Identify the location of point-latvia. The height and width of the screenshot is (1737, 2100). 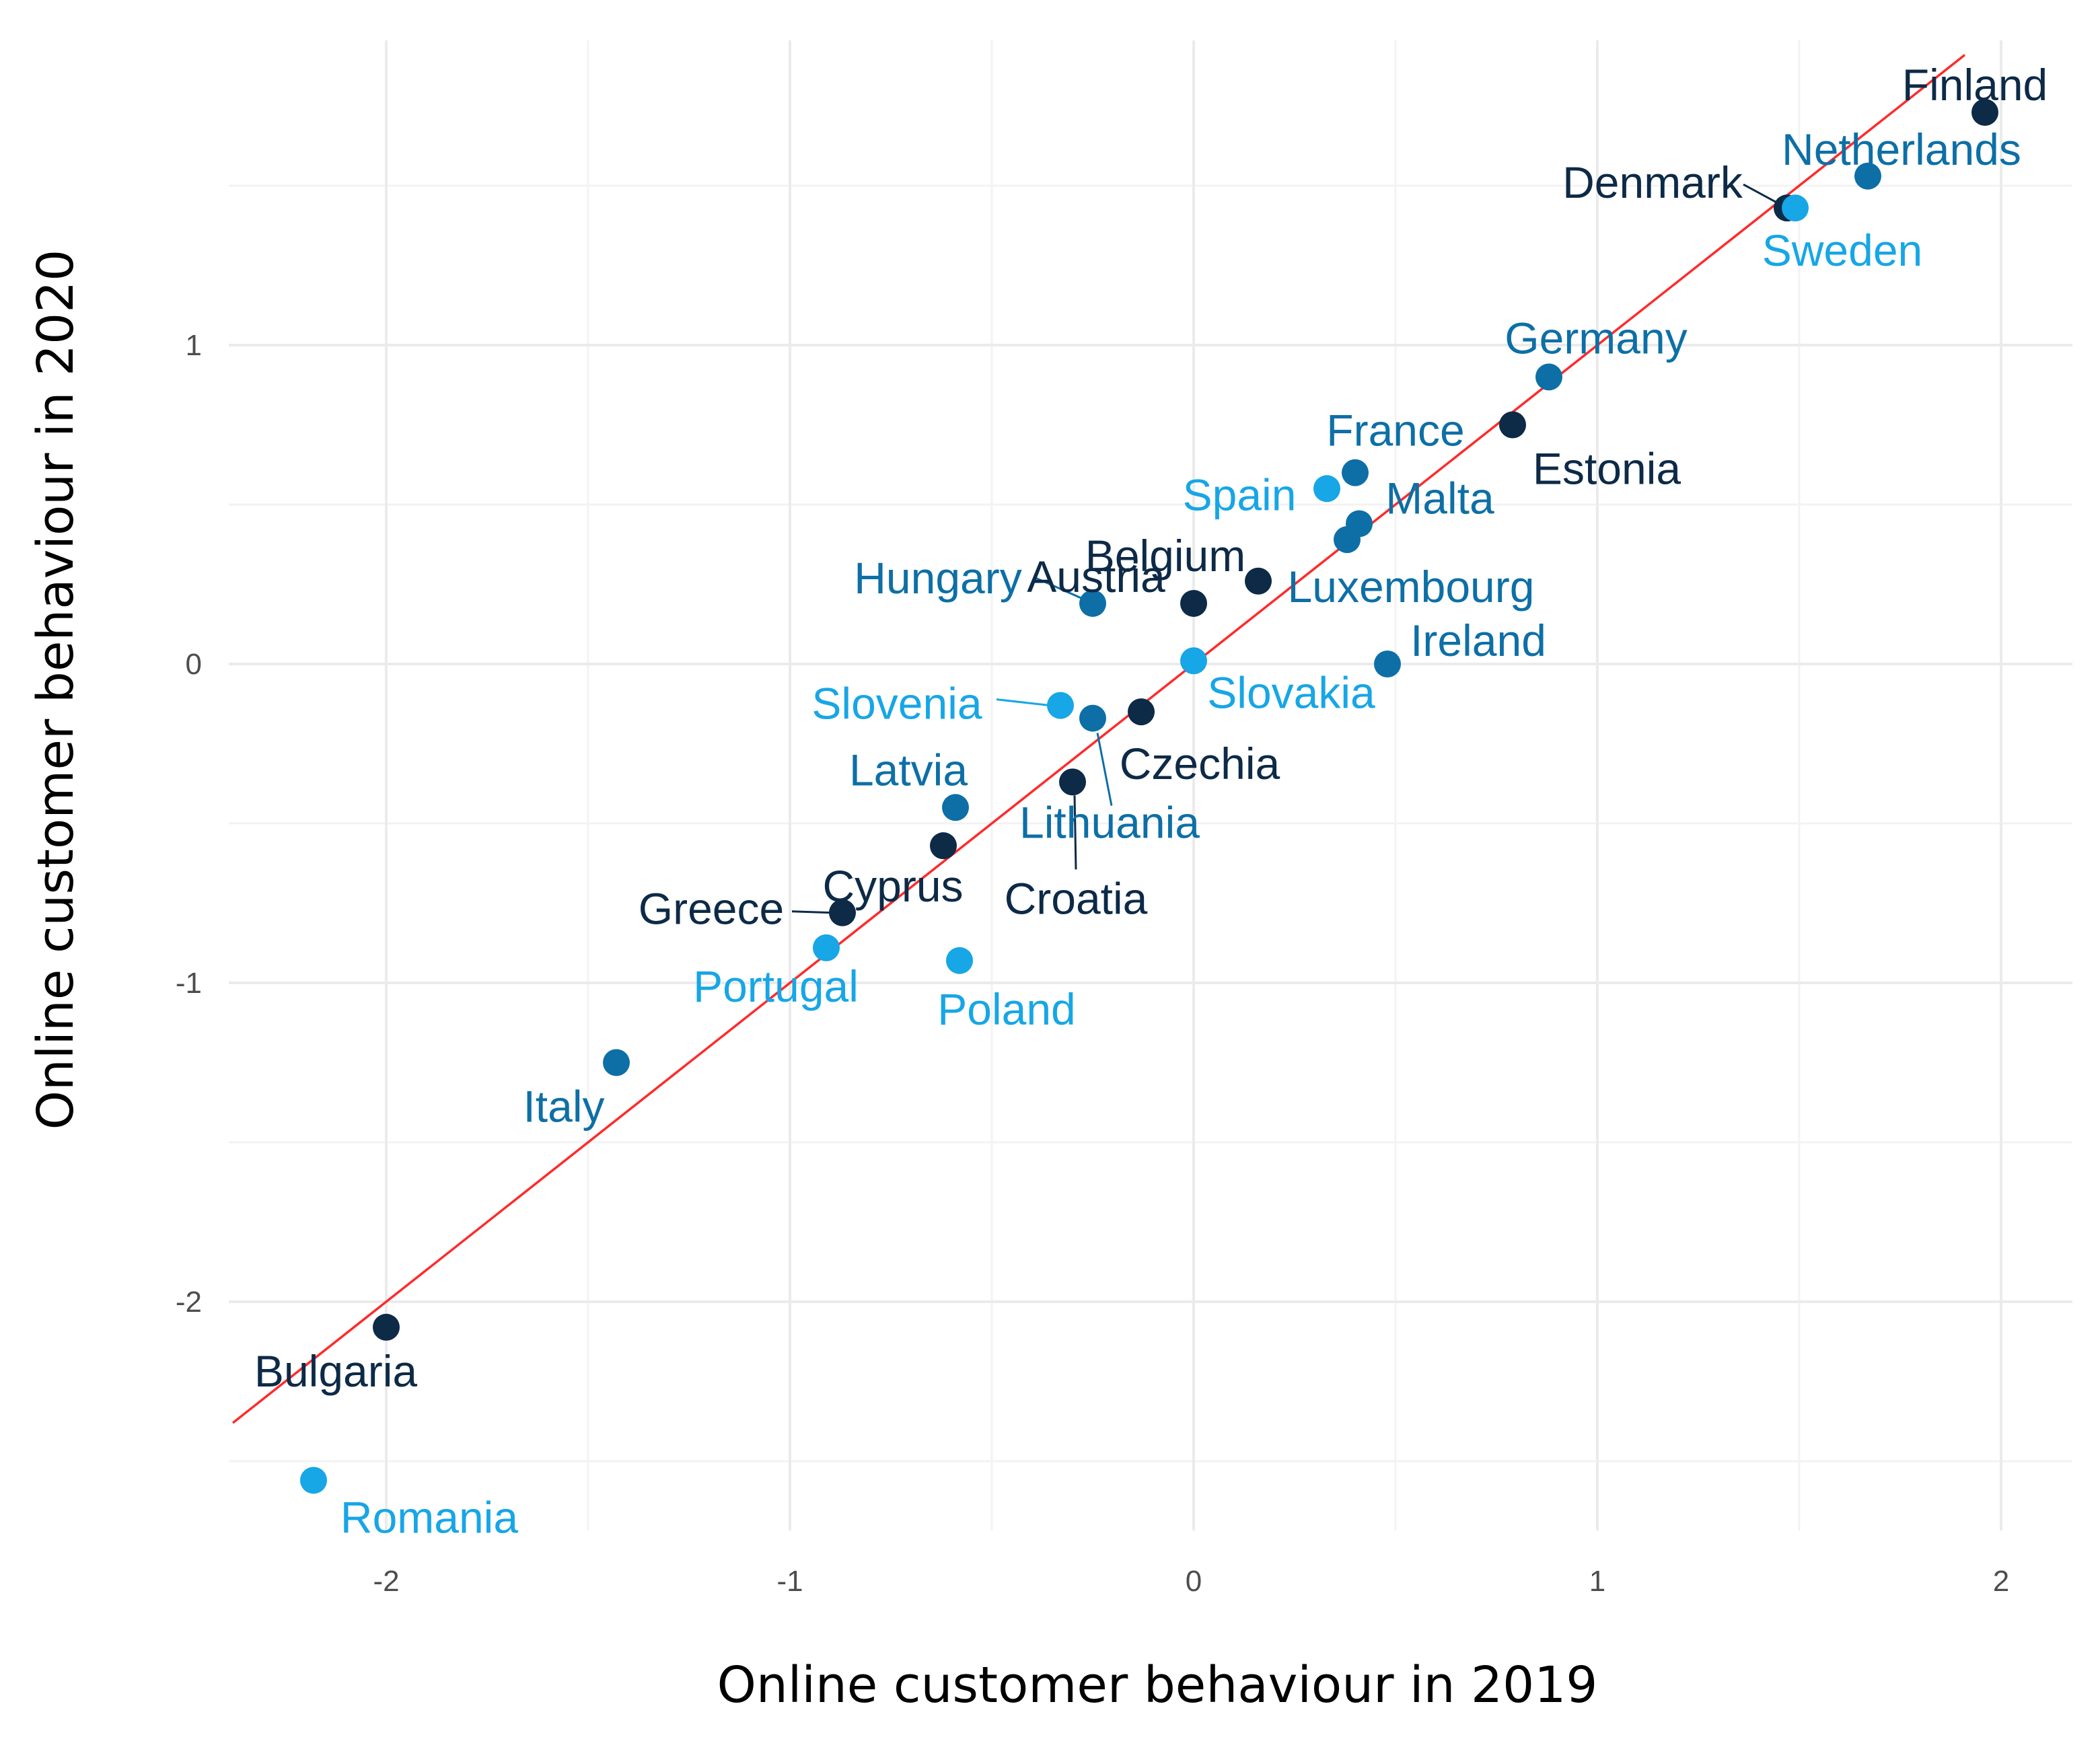
(956, 807).